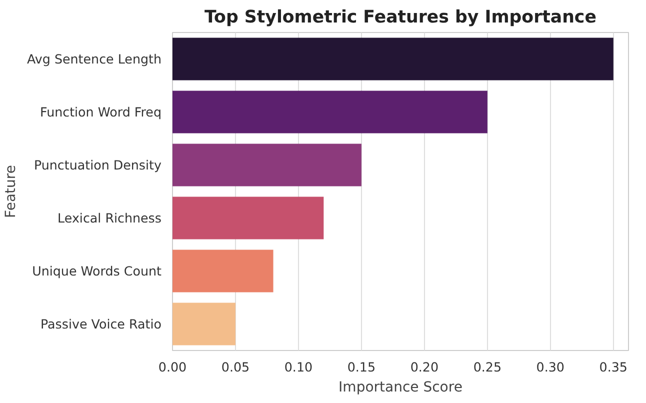 This screenshot has width=646, height=403. Describe the element at coordinates (235, 367) in the screenshot. I see `x-tick-label: 0.05` at that location.